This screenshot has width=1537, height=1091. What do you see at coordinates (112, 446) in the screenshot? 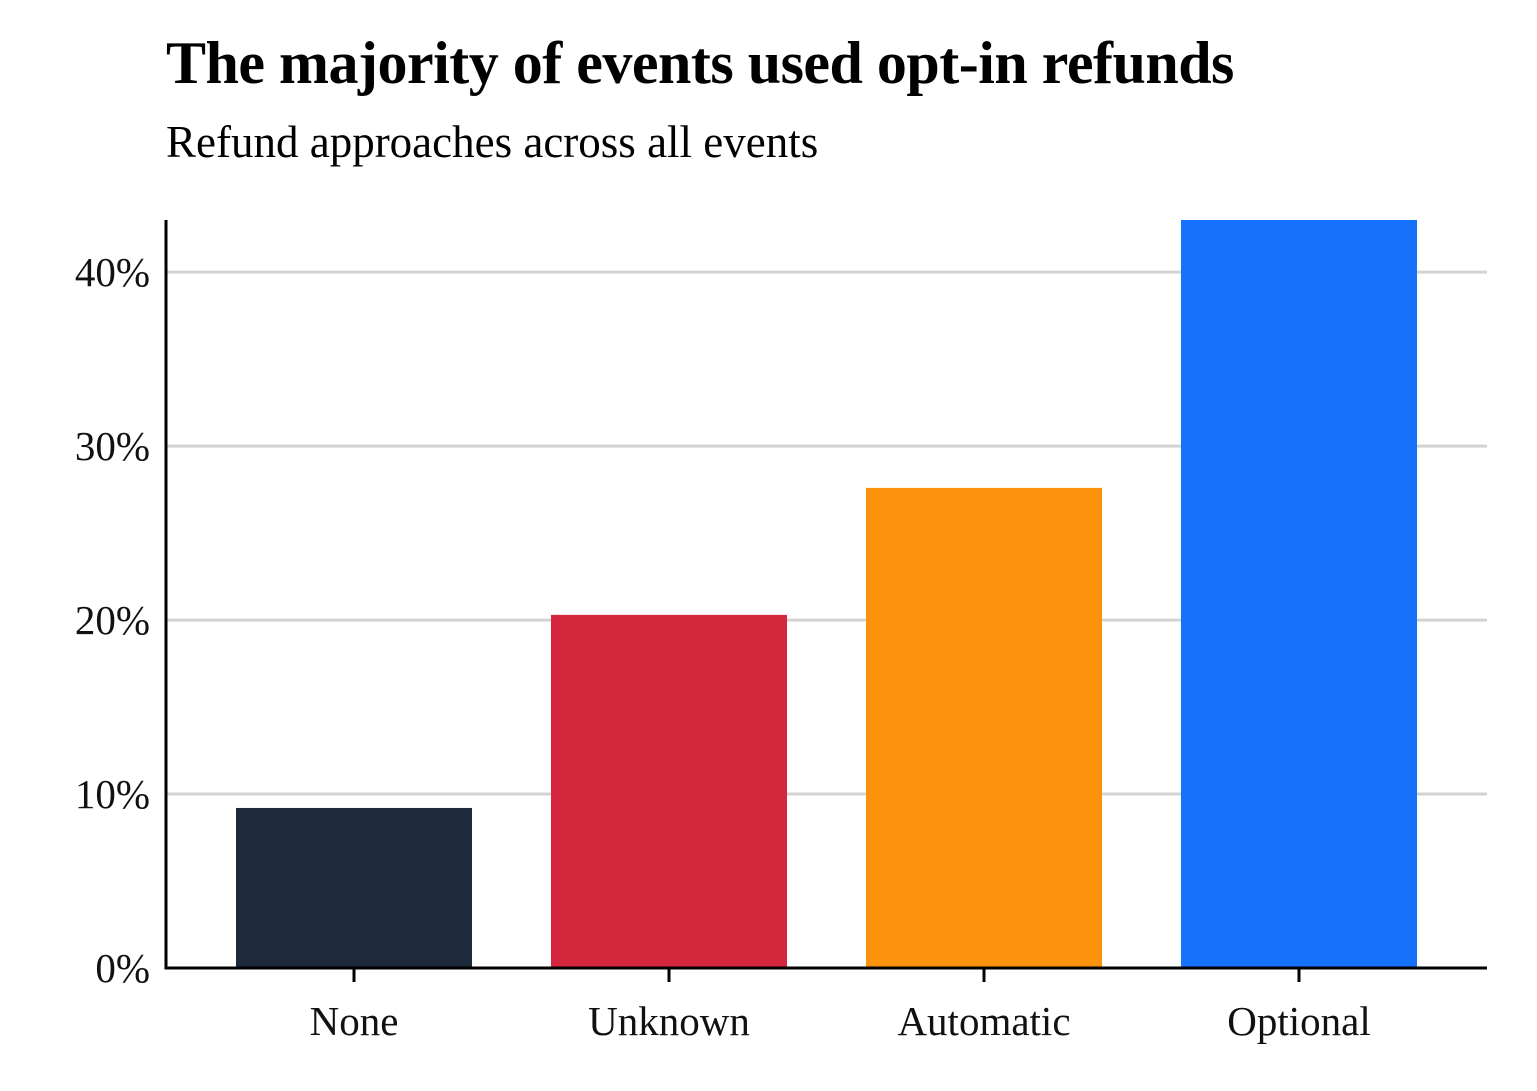
I see `y-tick-label: 30%` at bounding box center [112, 446].